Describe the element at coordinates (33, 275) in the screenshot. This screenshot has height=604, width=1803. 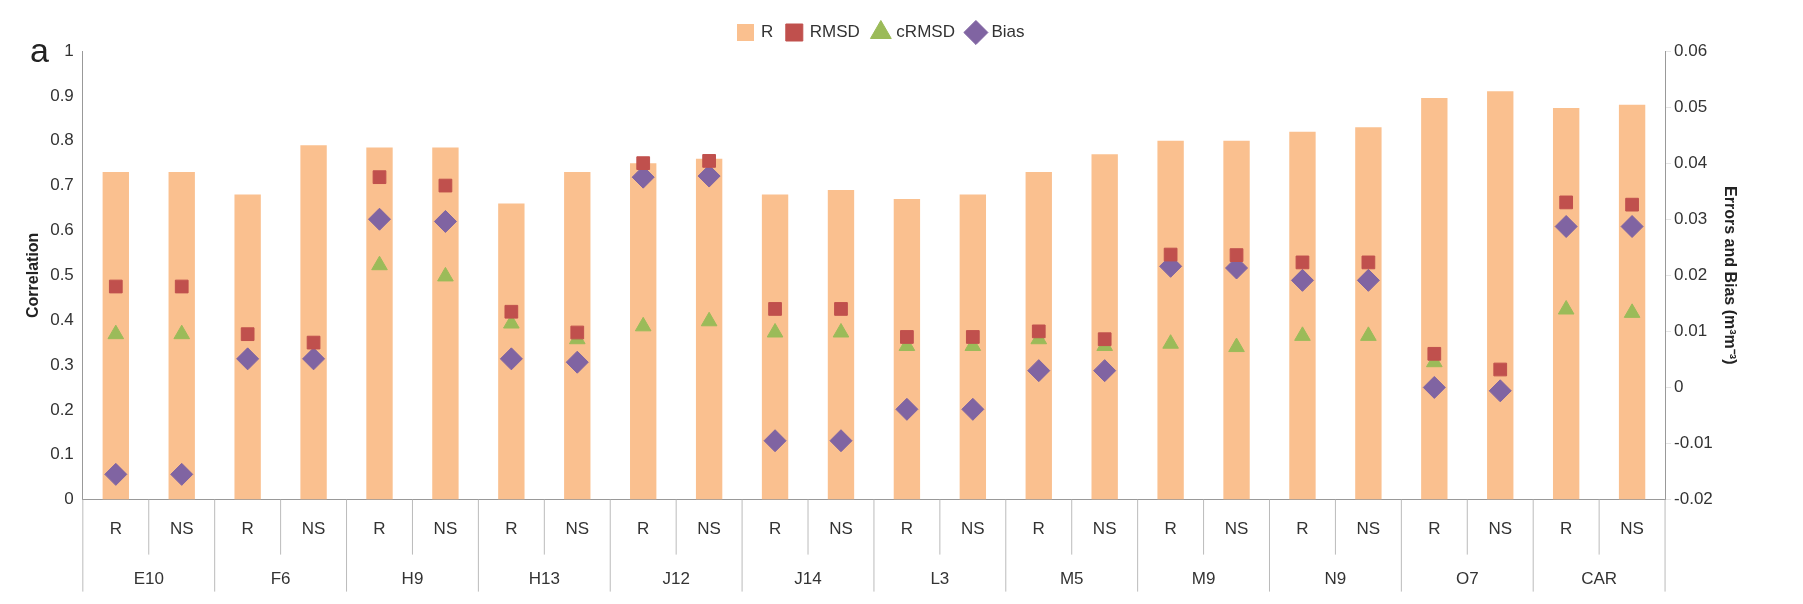
I see `y-axis-title: Correlation` at that location.